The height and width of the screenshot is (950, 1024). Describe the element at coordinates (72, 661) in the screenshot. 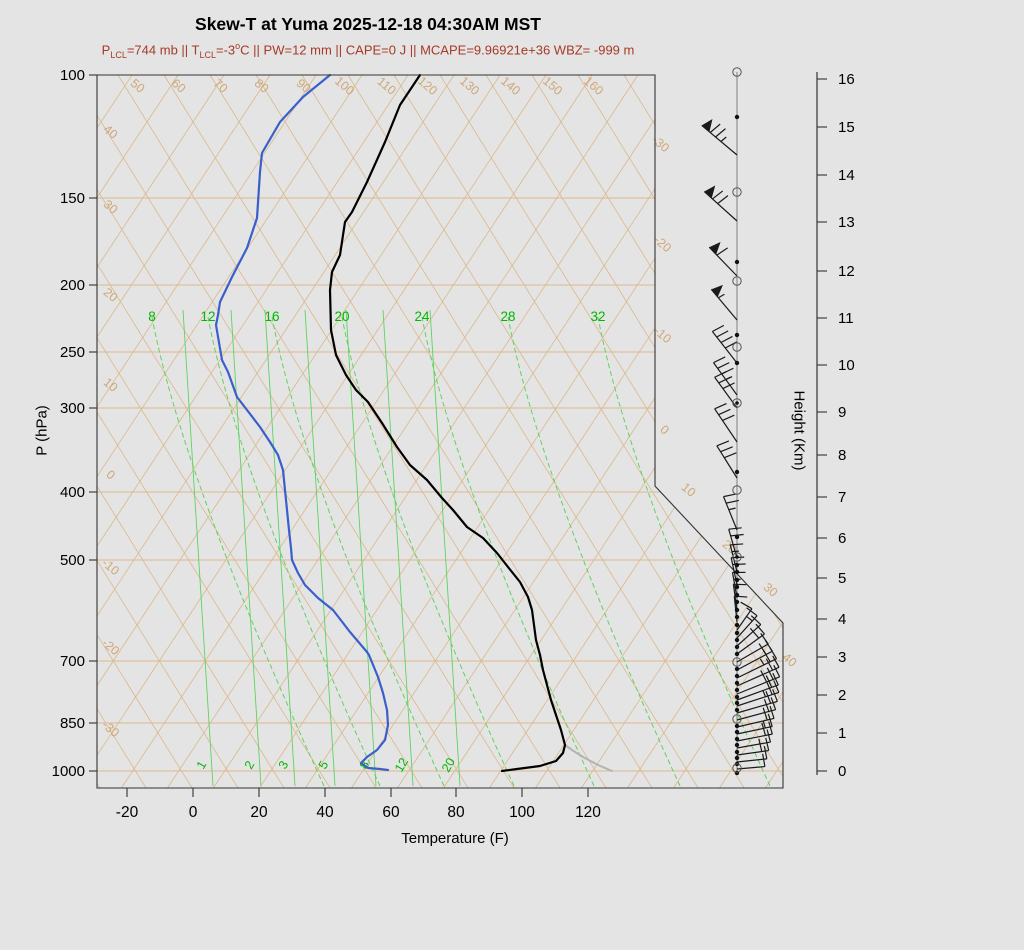

I see `pressure-tick-label: 700` at that location.